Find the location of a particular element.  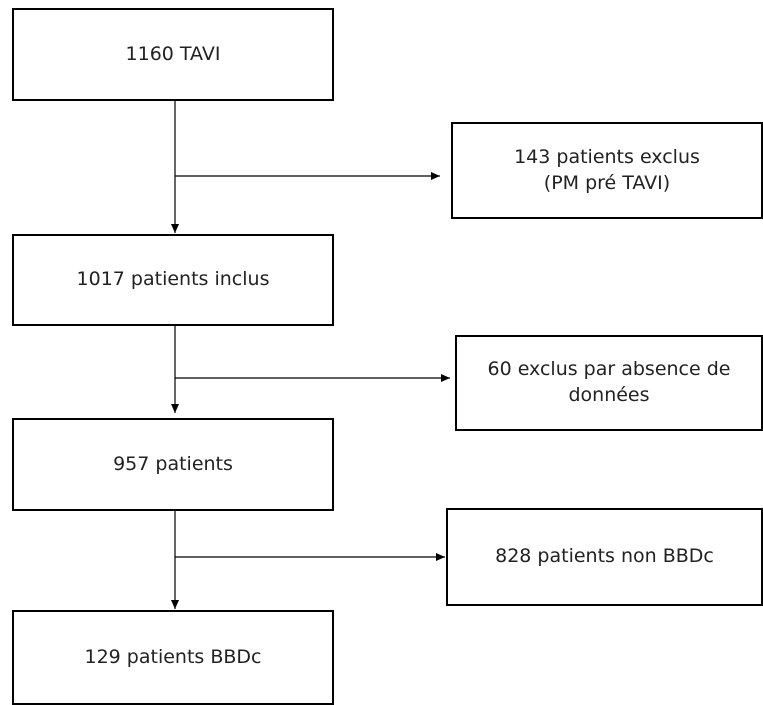

node-label: 1160 TAVI is located at coordinates (173, 53).